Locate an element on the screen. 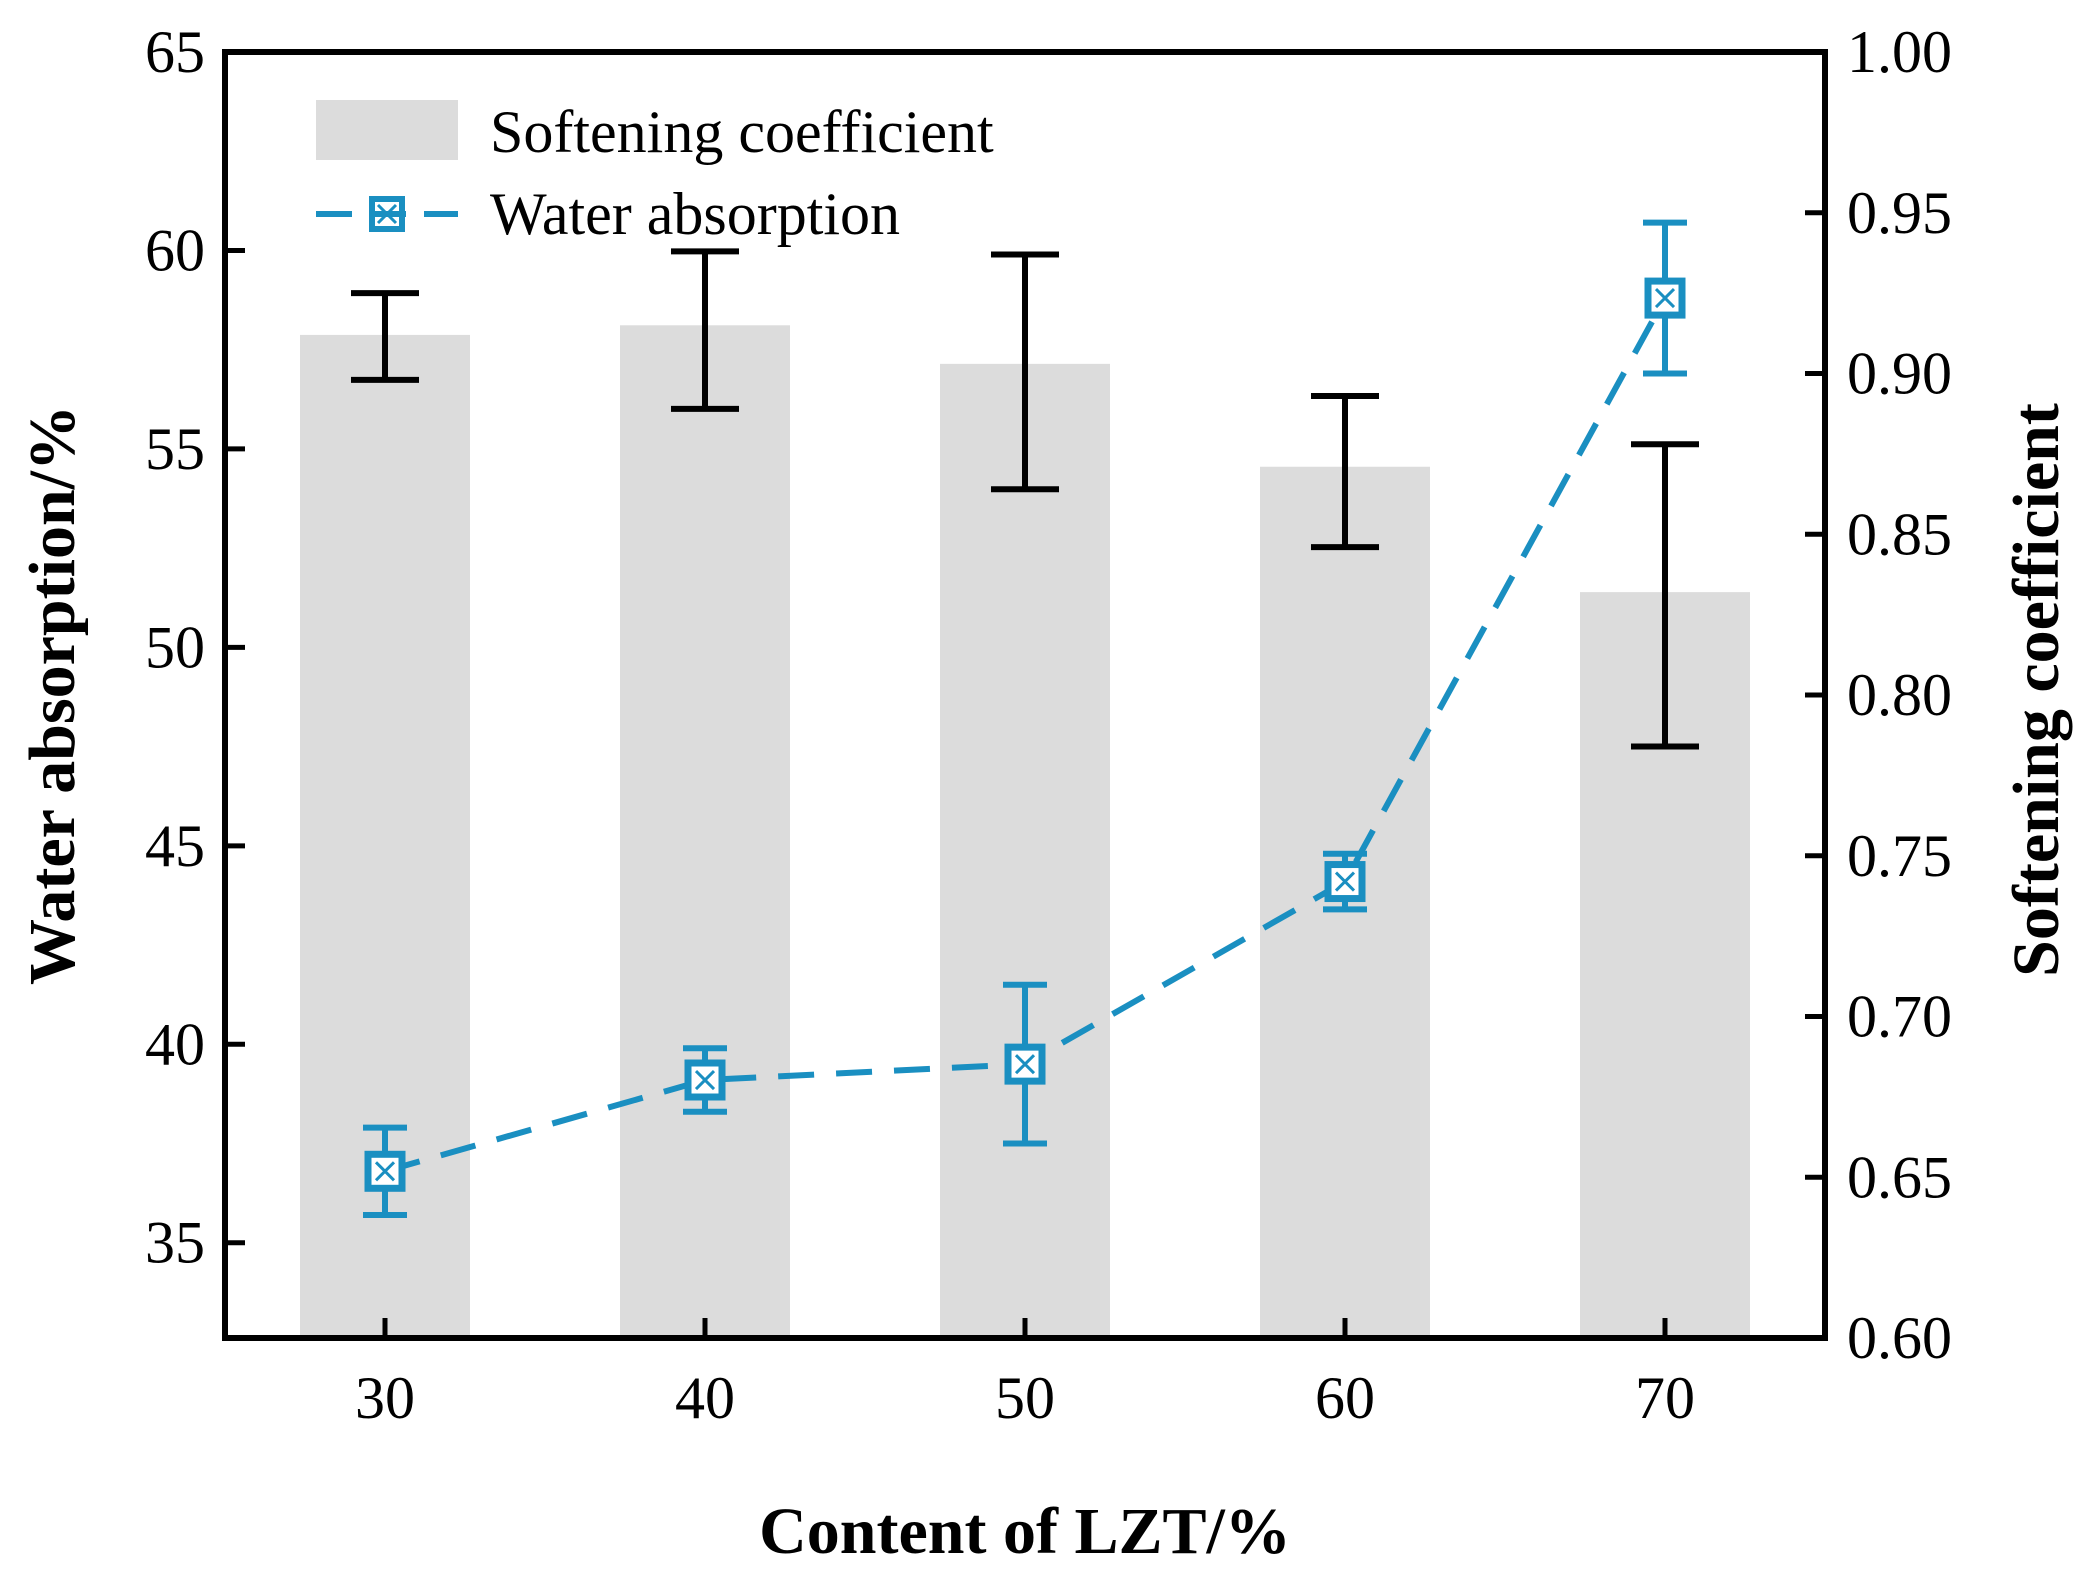  x-tick-label-70: 70 is located at coordinates (1665, 1398).